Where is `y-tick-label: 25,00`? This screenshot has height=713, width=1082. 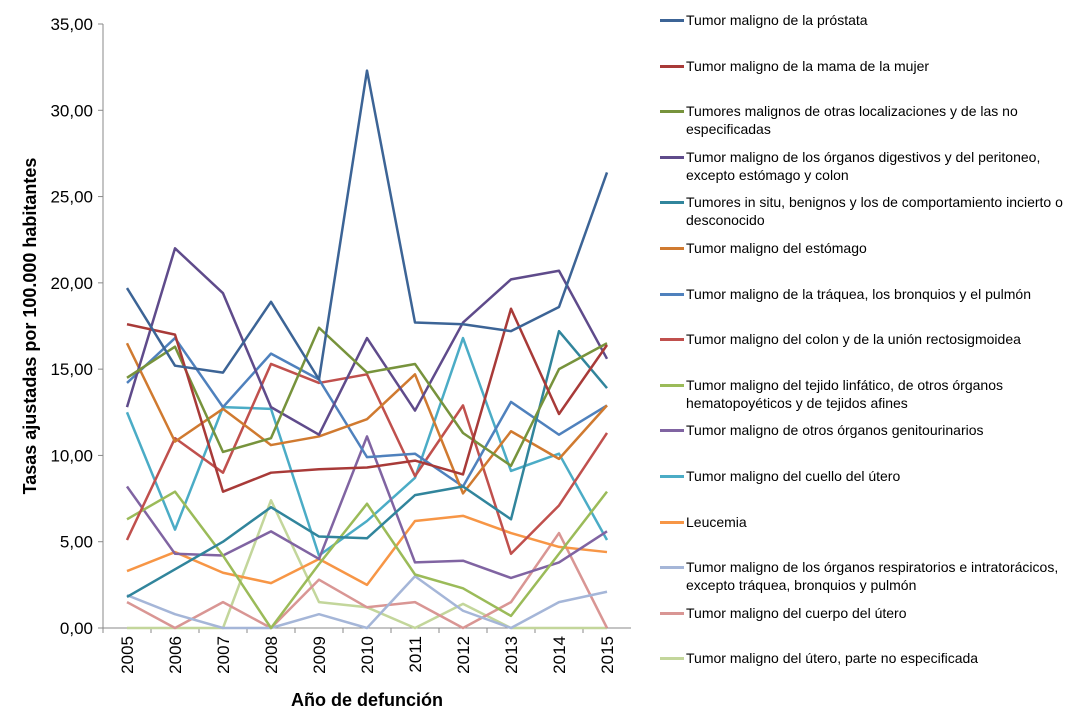 y-tick-label: 25,00 is located at coordinates (71, 197).